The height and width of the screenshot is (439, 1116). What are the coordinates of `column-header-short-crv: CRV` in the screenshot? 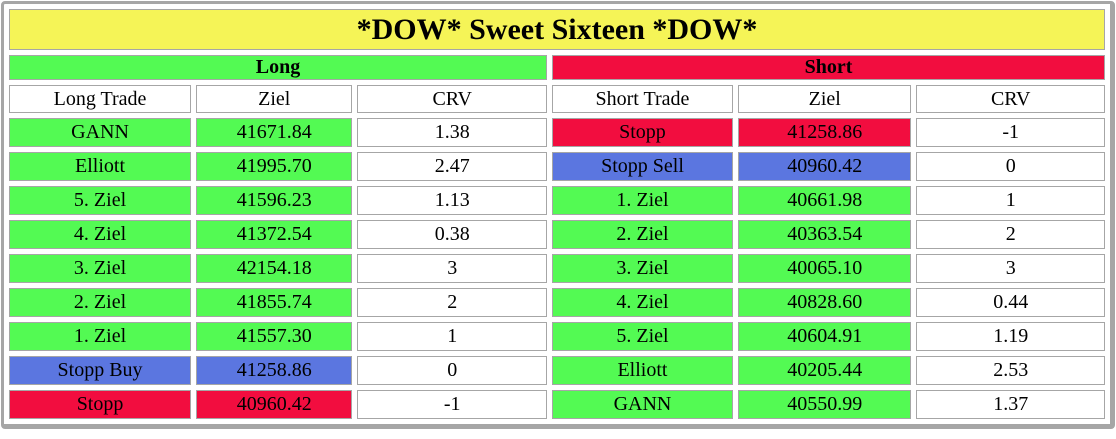 It's located at (1010, 99).